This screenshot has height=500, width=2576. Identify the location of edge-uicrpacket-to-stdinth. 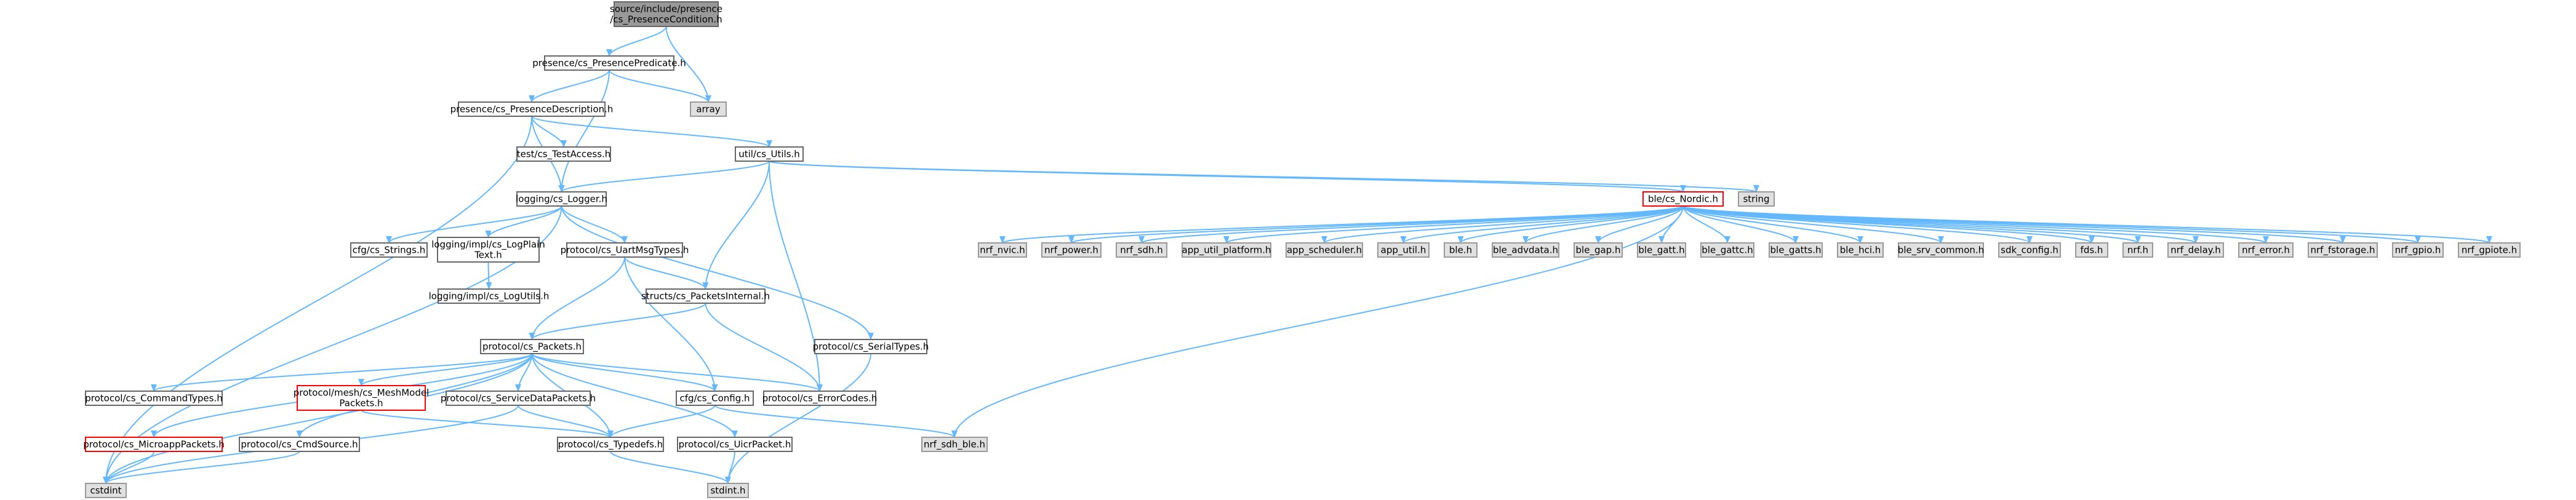
(730, 467).